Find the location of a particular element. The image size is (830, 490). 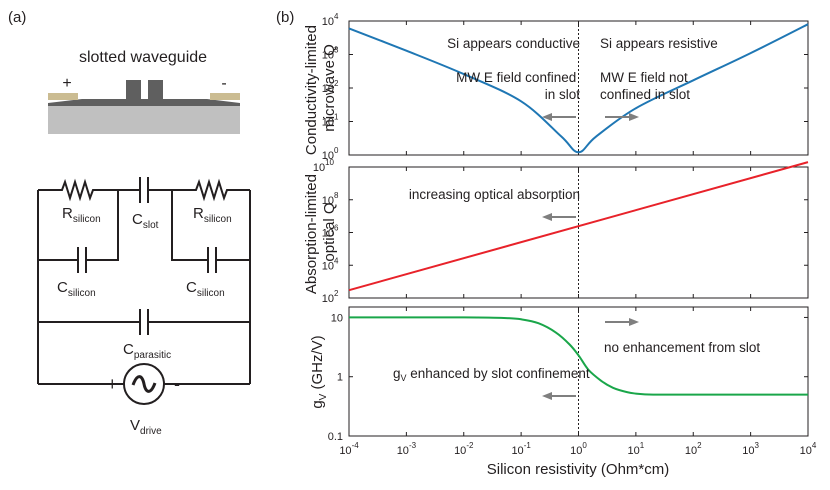

substrate is located at coordinates (144, 120).